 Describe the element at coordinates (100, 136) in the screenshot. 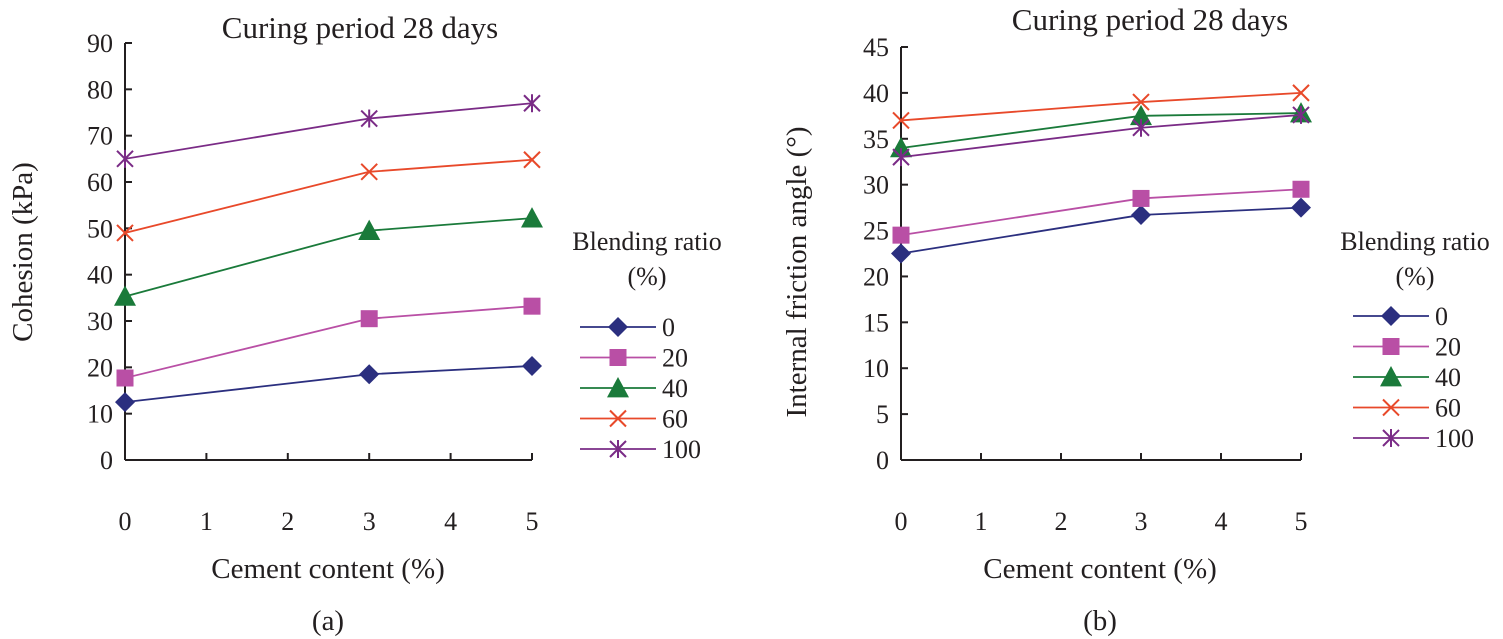

I see `y-tick-label: 70` at that location.